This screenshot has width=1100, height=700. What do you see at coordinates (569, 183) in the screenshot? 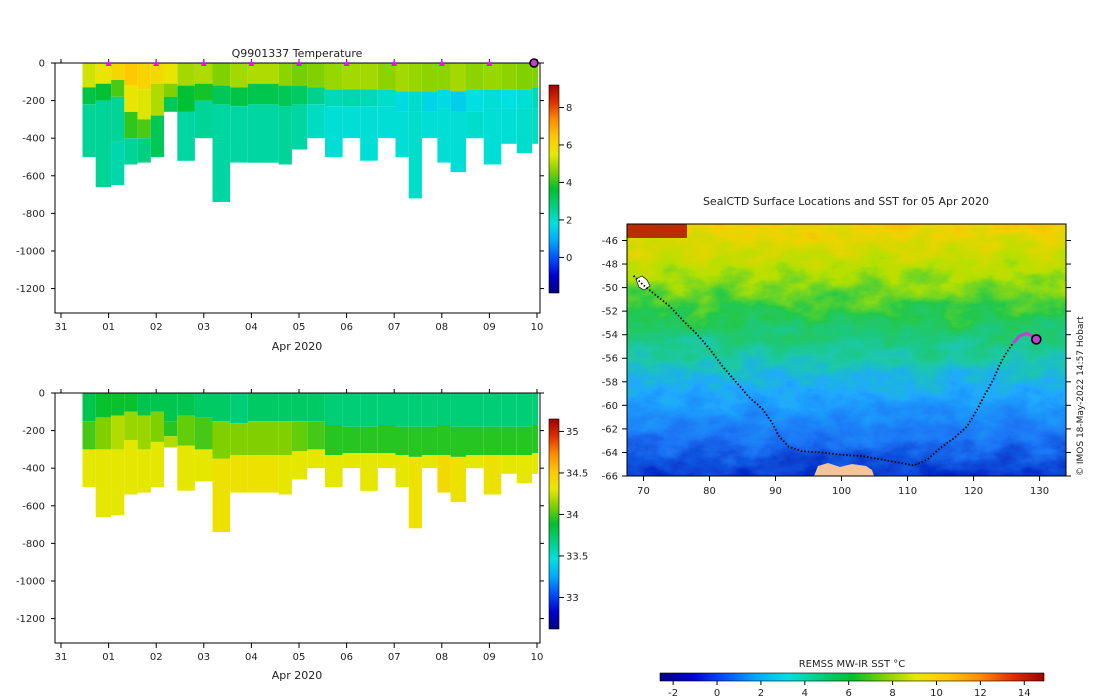
I see `colorbar-tick-label: 4` at bounding box center [569, 183].